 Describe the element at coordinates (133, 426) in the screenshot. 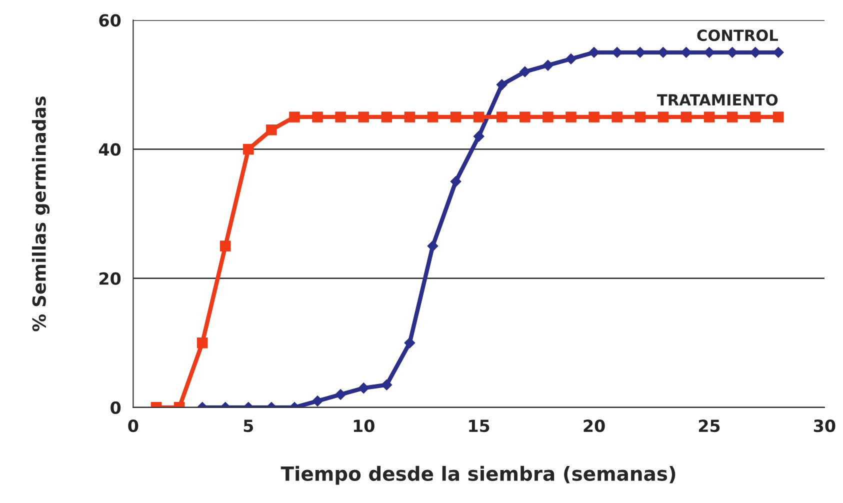

I see `x-tick-label: 0` at that location.